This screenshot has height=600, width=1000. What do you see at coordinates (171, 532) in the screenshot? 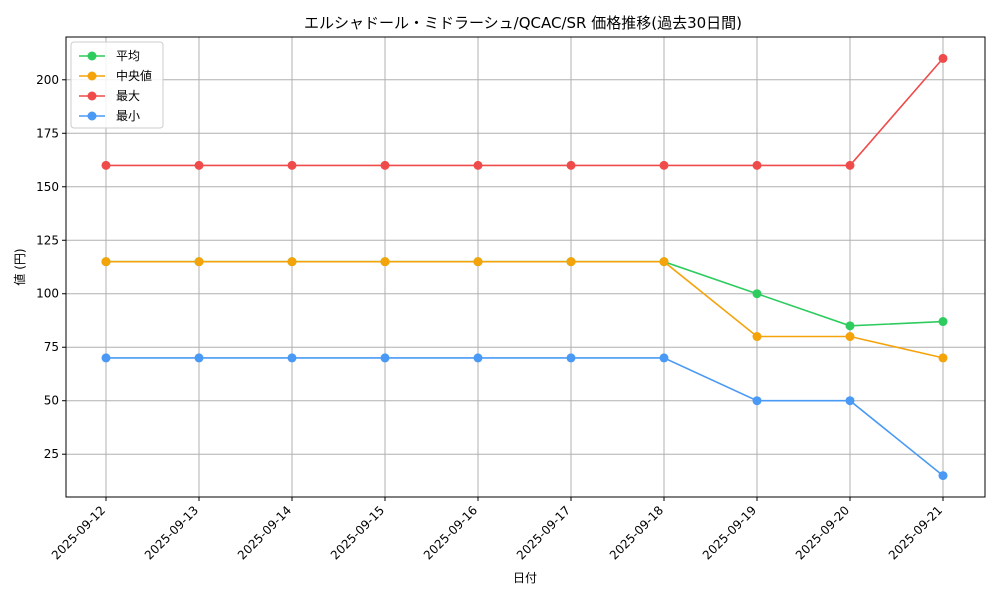
I see `x-tick-label: 2025-09-13` at bounding box center [171, 532].